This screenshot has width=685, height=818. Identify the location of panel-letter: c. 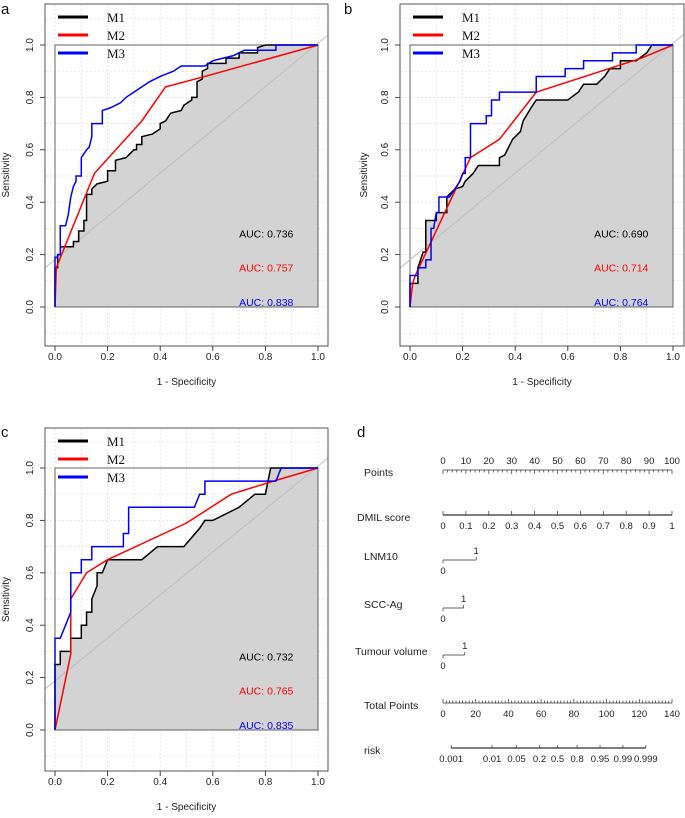
(5, 432).